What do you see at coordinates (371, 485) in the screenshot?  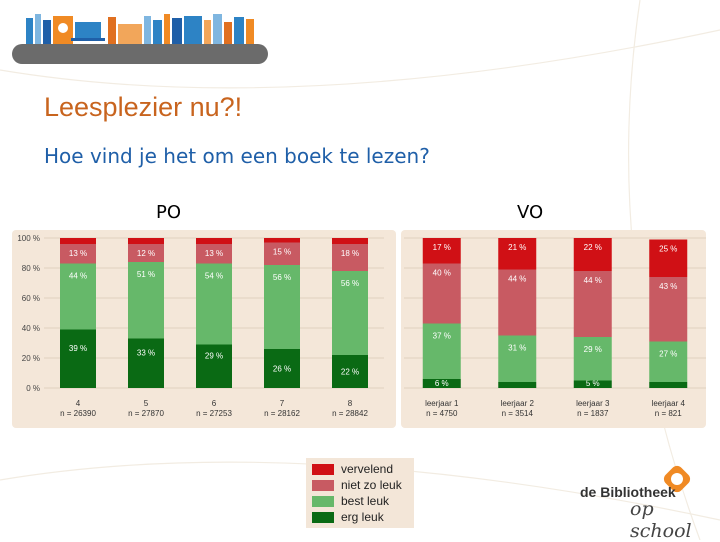 I see `legend-label: niet zo leuk` at bounding box center [371, 485].